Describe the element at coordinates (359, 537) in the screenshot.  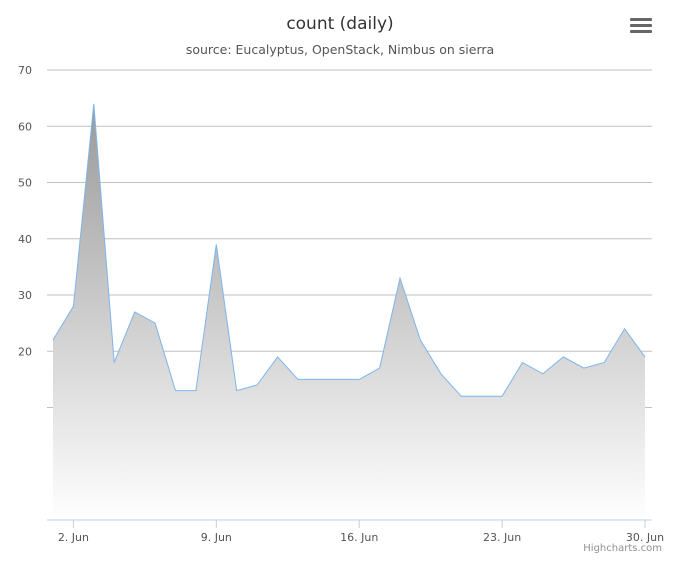
I see `x-tick-label: 16. Jun` at that location.